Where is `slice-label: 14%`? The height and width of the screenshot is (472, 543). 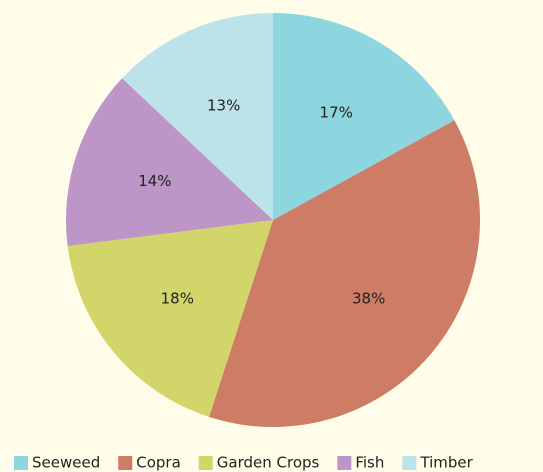 slice-label: 14% is located at coordinates (154, 181).